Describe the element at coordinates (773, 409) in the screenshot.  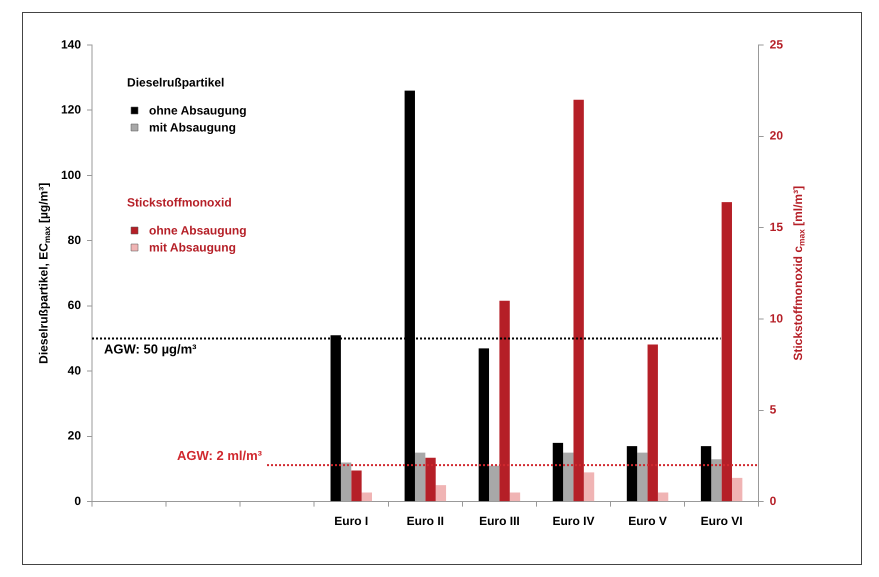
I see `y2-tick-label: 5` at that location.